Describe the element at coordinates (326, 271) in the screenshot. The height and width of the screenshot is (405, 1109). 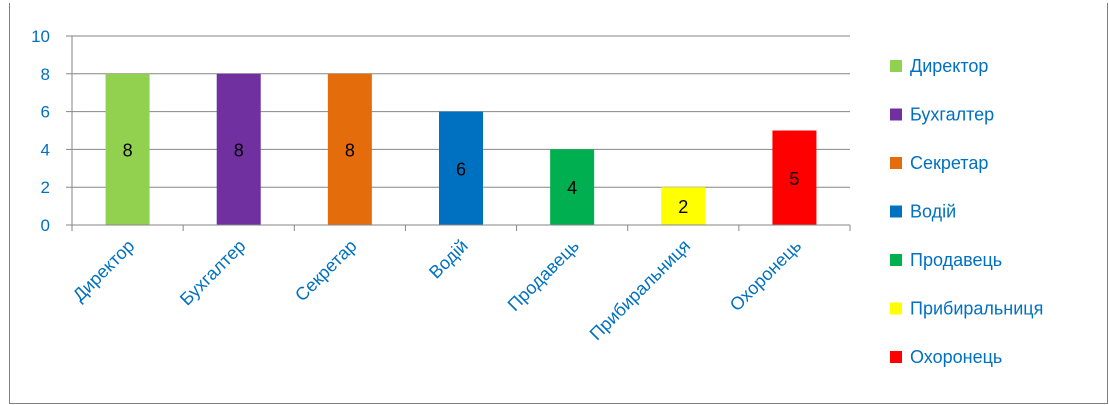
I see `category-label: Секретар` at that location.